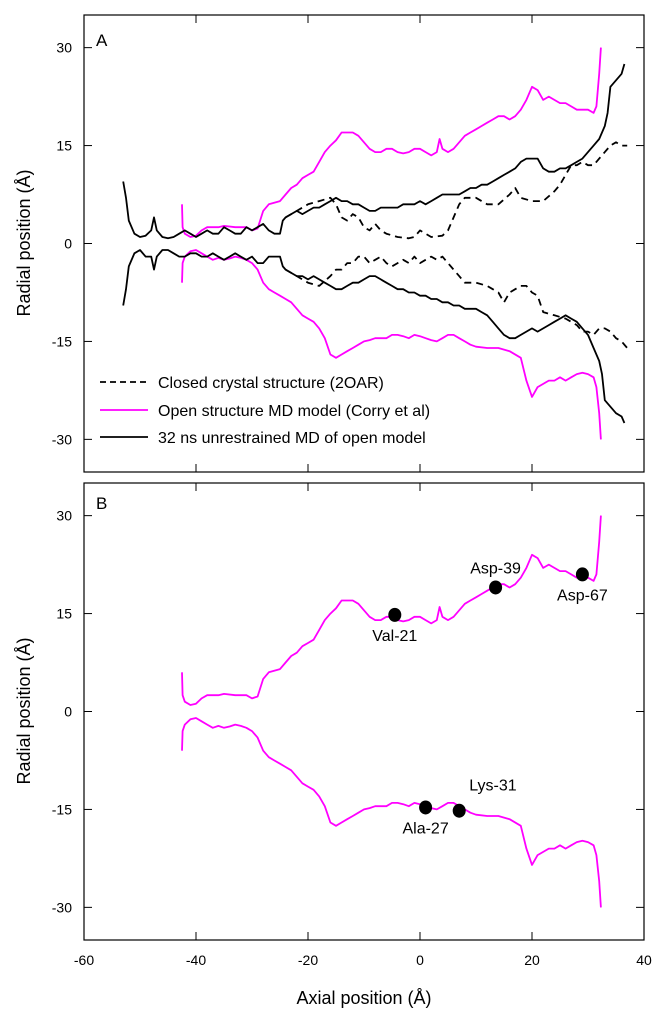 This screenshot has width=662, height=1017. I want to click on panel-a-y-tick-label: 30, so click(64, 48).